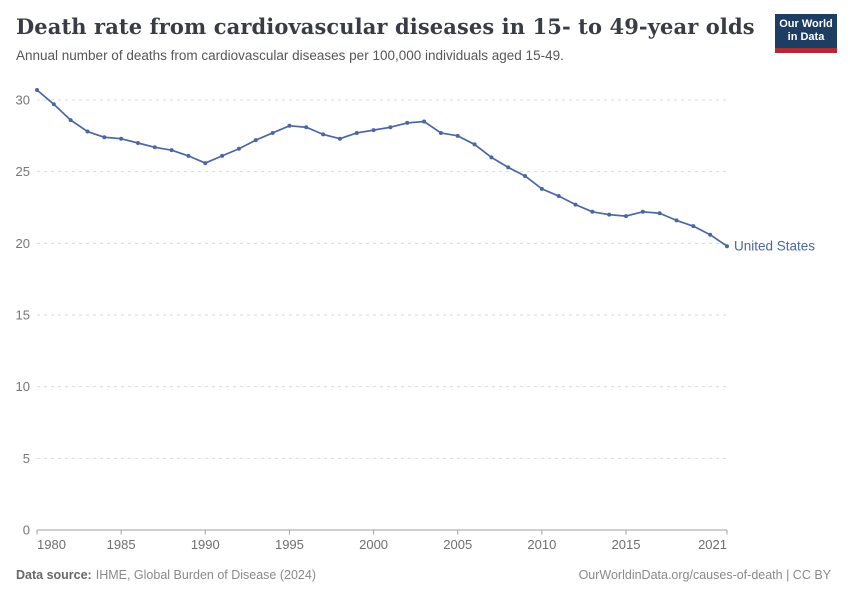 The height and width of the screenshot is (600, 850). What do you see at coordinates (289, 544) in the screenshot?
I see `x-tick-label: 1995` at bounding box center [289, 544].